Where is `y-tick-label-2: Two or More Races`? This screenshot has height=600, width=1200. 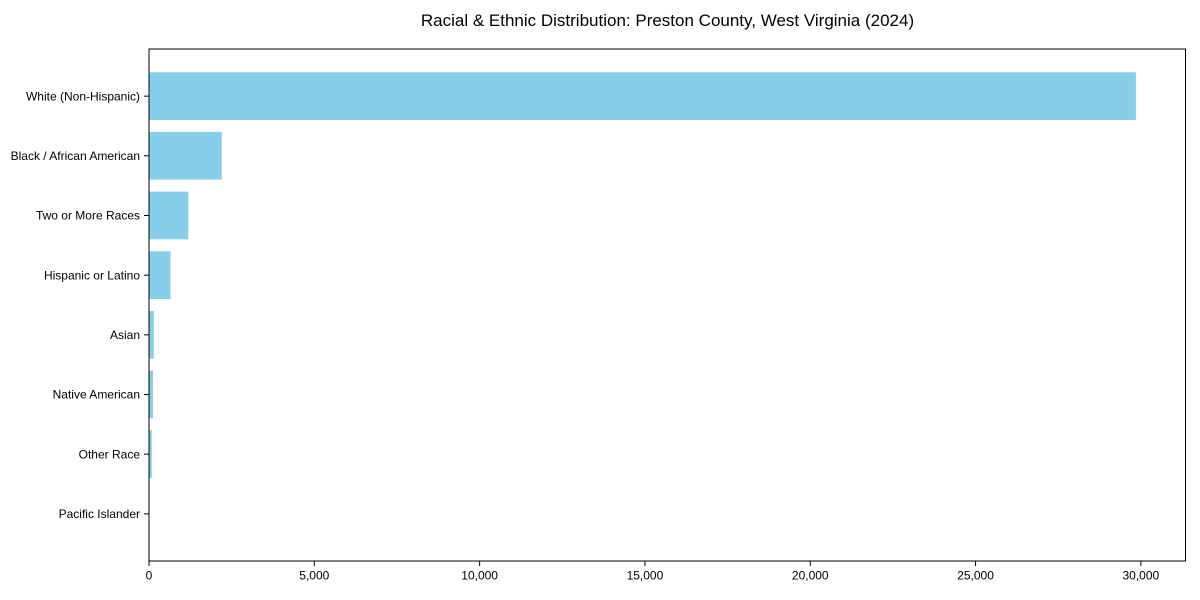 y-tick-label-2: Two or More Races is located at coordinates (88, 216).